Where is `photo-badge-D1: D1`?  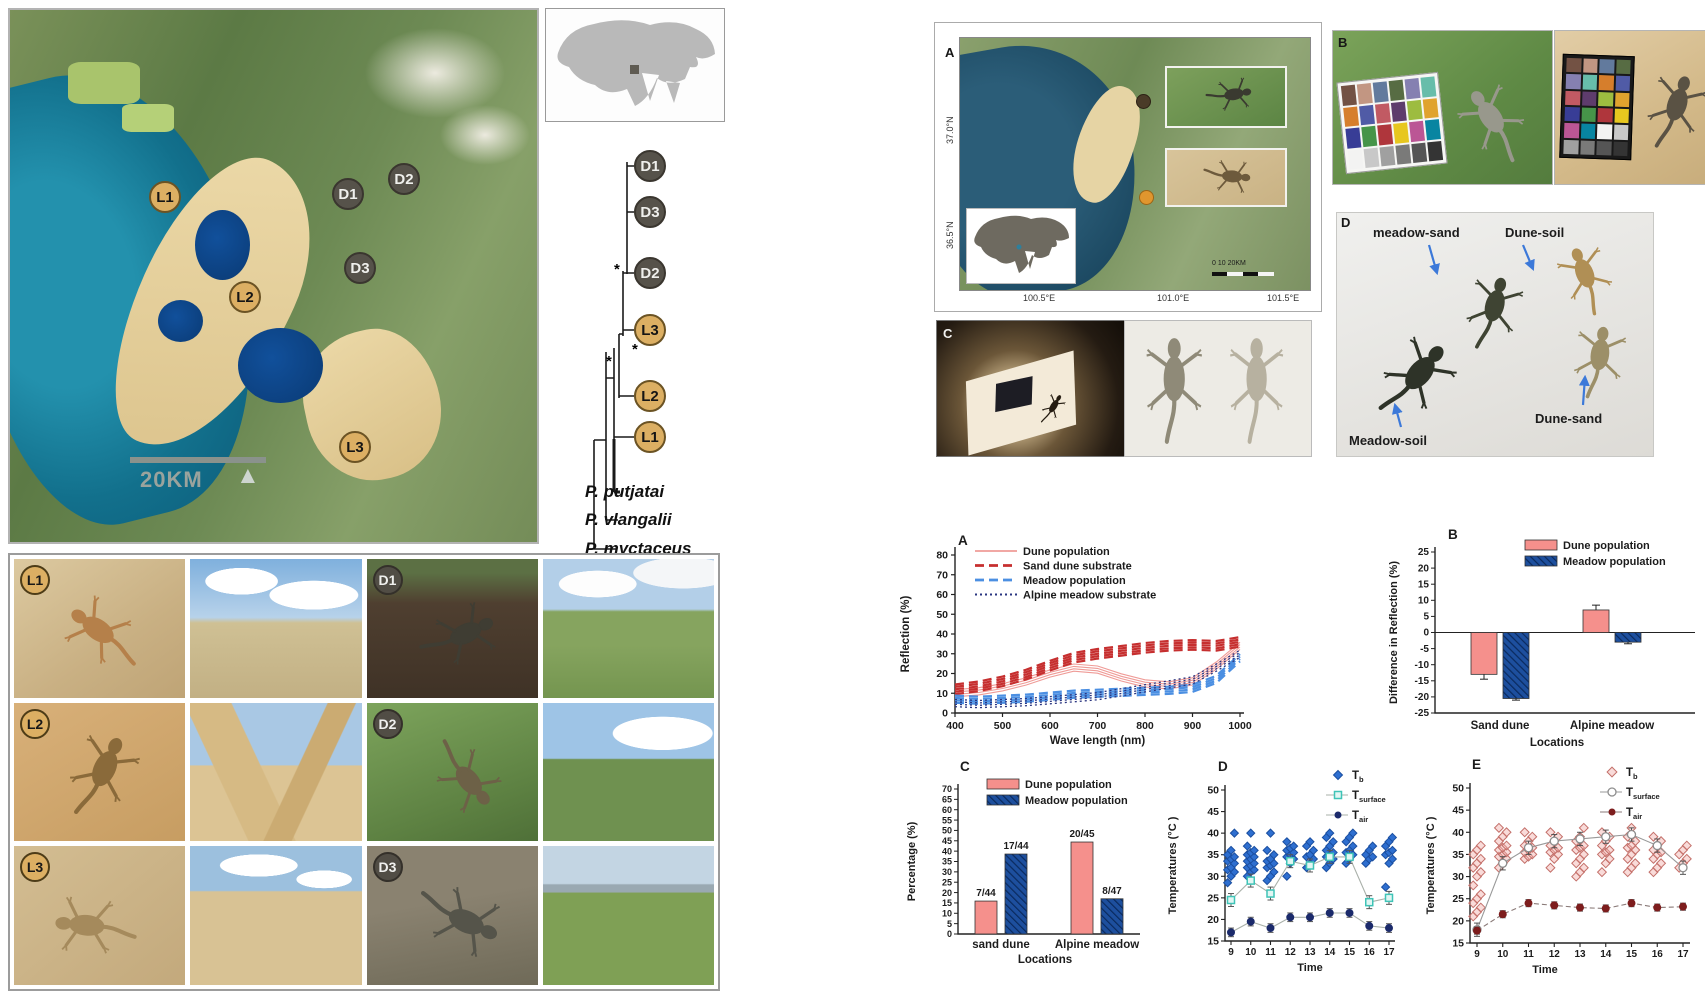 photo-badge-D1: D1 is located at coordinates (387, 580).